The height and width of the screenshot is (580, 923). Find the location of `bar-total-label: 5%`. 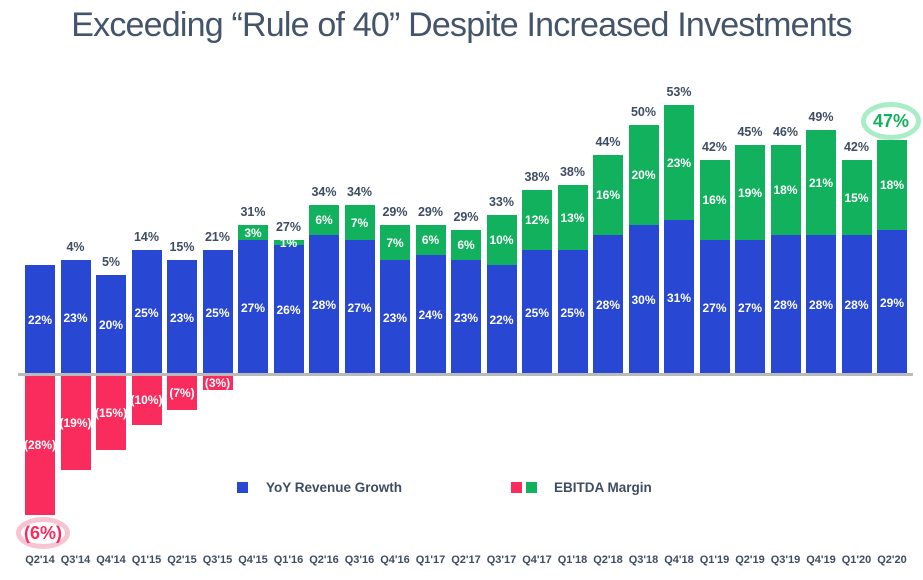

bar-total-label: 5% is located at coordinates (111, 262).